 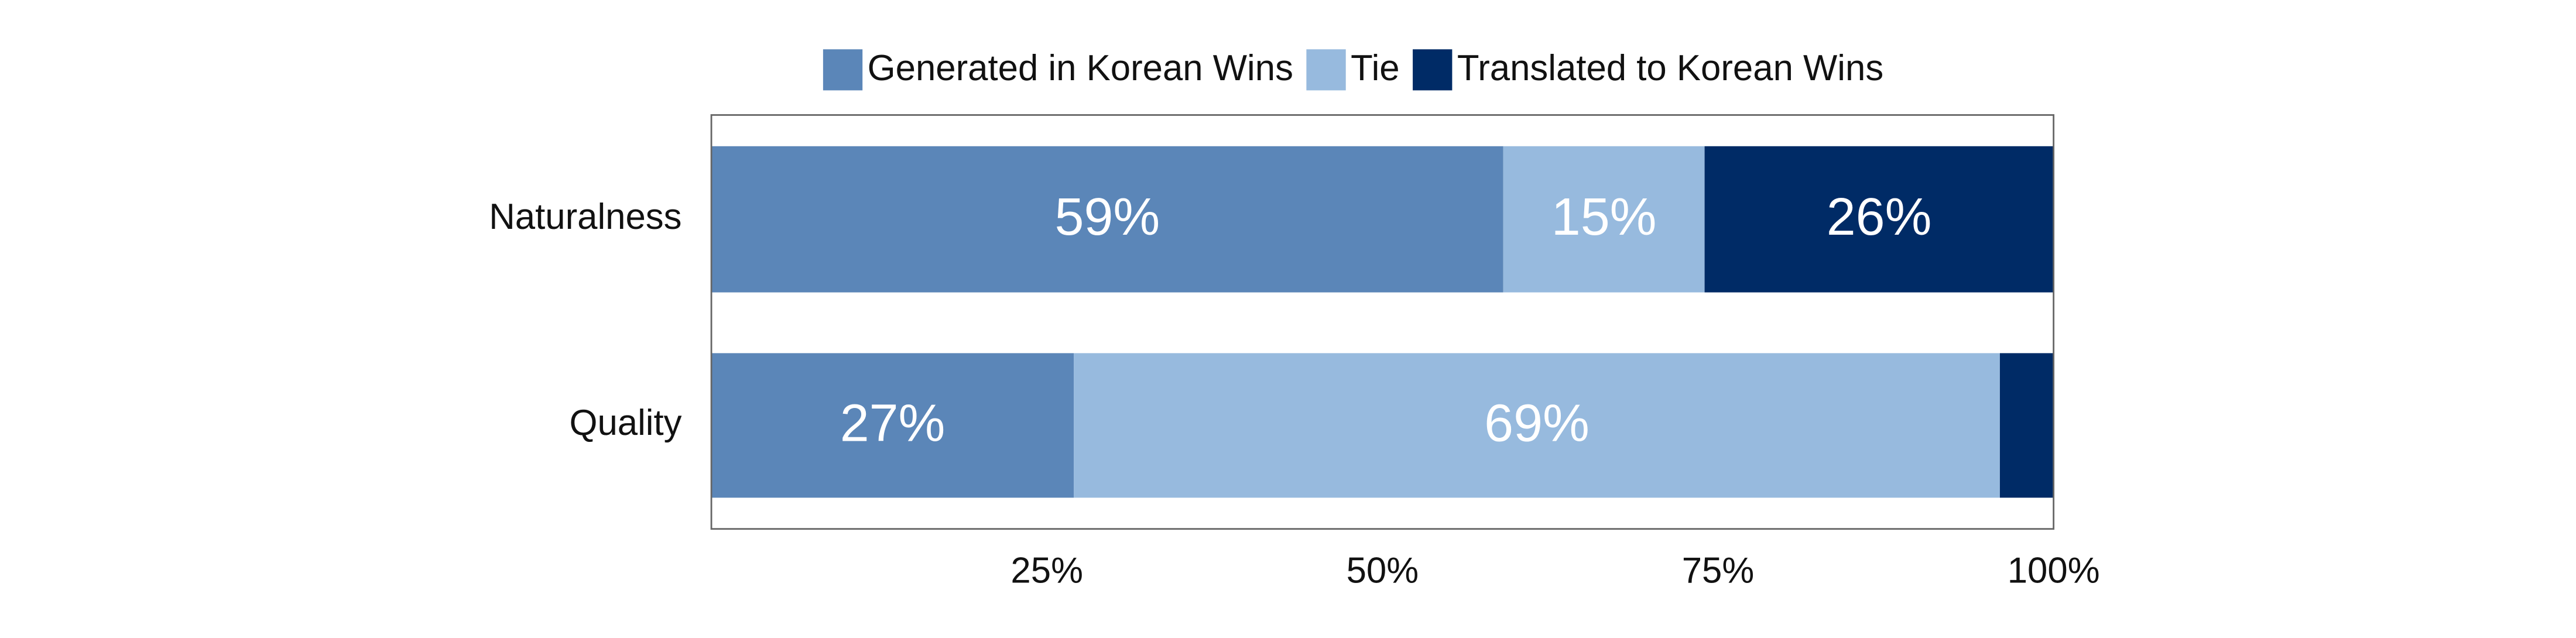 What do you see at coordinates (1879, 217) in the screenshot?
I see `value-label: 26%` at bounding box center [1879, 217].